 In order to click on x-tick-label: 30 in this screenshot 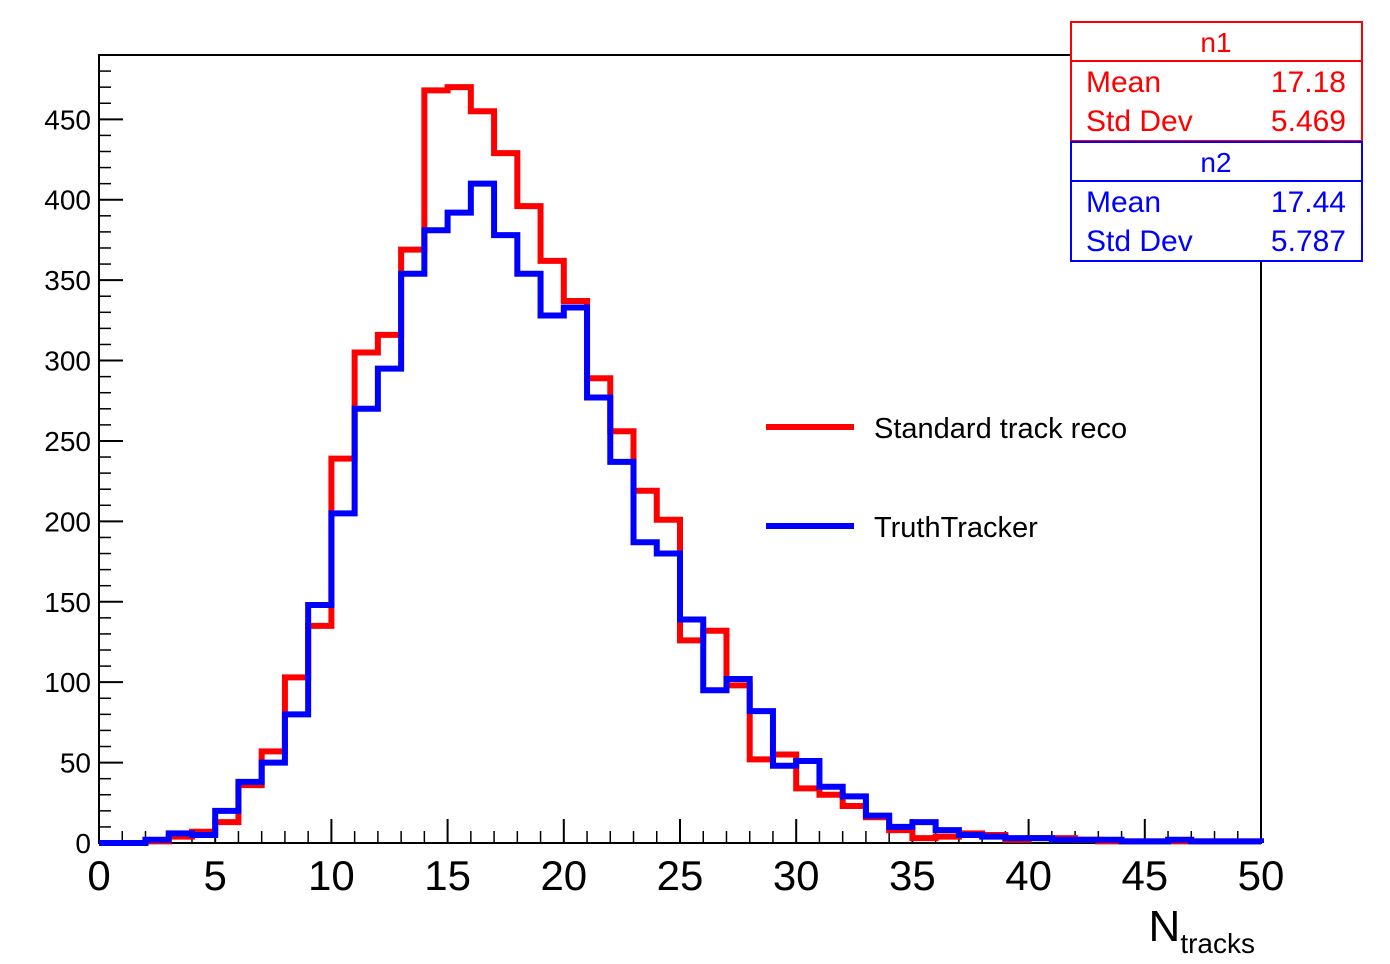, I will do `click(796, 875)`.